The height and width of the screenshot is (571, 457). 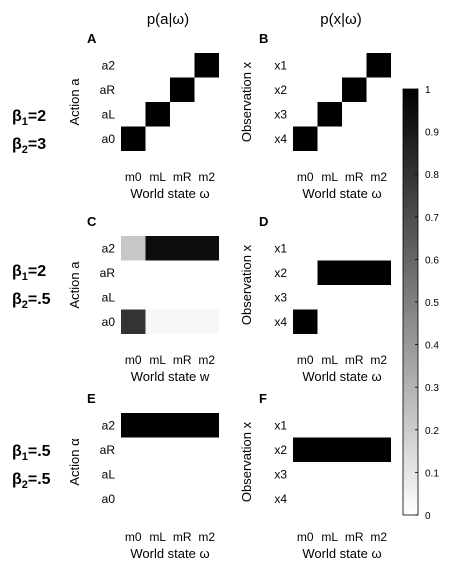 What do you see at coordinates (420, 303) in the screenshot?
I see `colorbar: 0 0.1 0.2 0.3 0.4 0.5 0.6 0.7 0.8 0.9 1` at bounding box center [420, 303].